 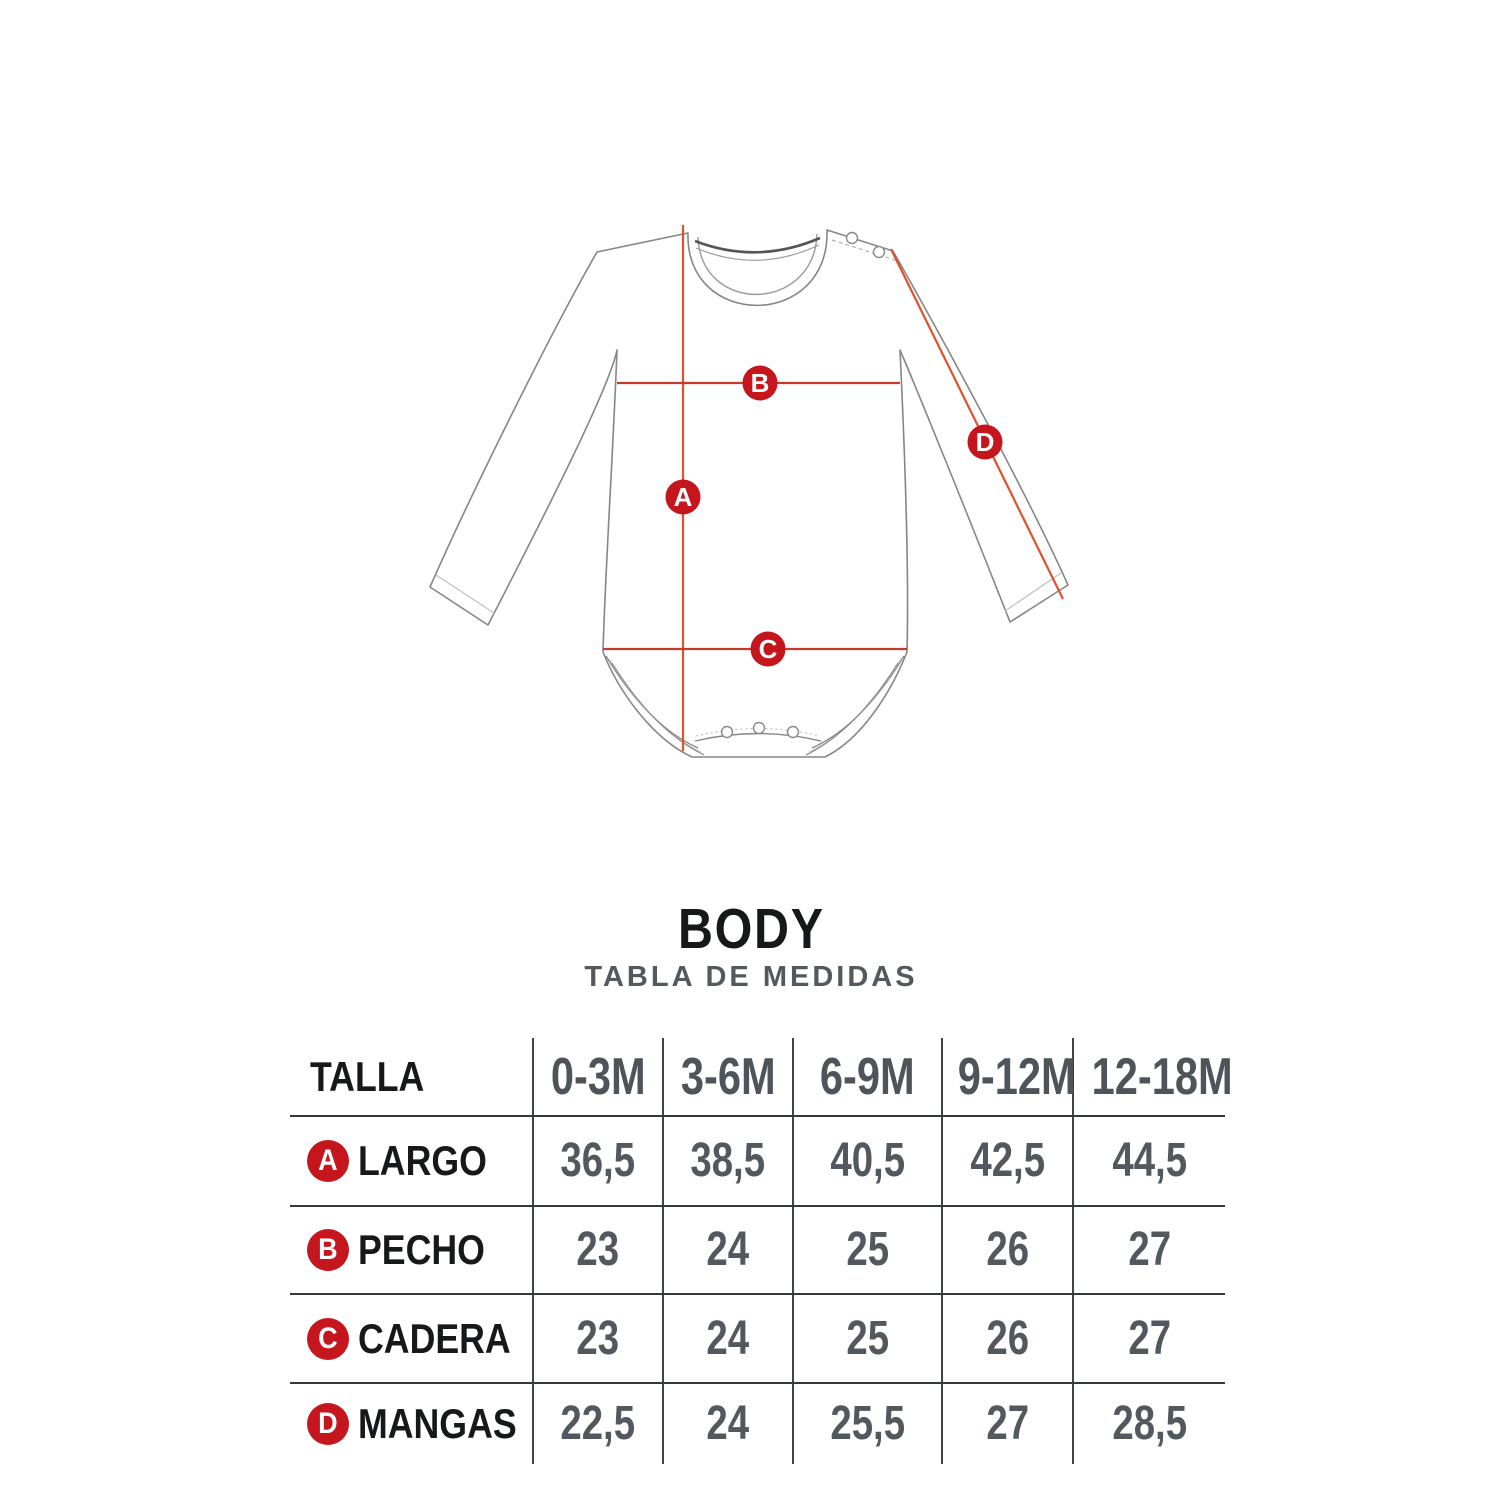 I want to click on size-col-header: 6-9M, so click(x=867, y=1077).